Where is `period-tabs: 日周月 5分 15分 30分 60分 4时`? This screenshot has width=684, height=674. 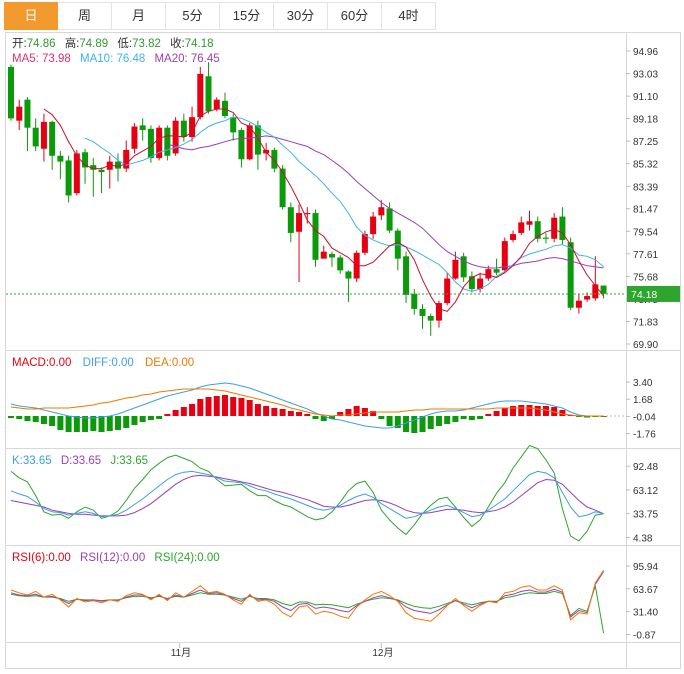 period-tabs: 日周月 5分 15分 30分 60分 4时 is located at coordinates (220, 16).